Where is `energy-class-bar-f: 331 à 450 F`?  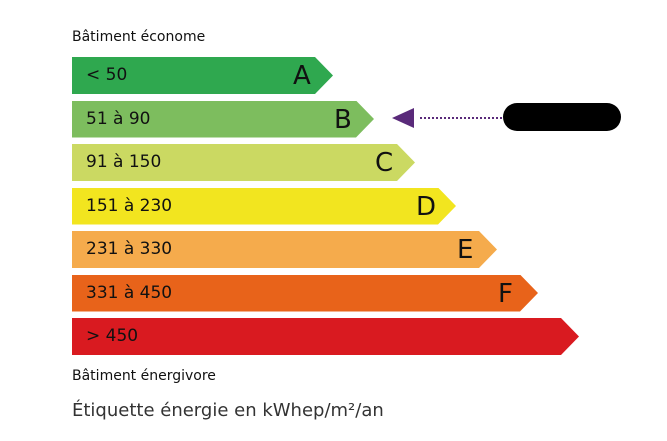 energy-class-bar-f: 331 à 450 F is located at coordinates (305, 293).